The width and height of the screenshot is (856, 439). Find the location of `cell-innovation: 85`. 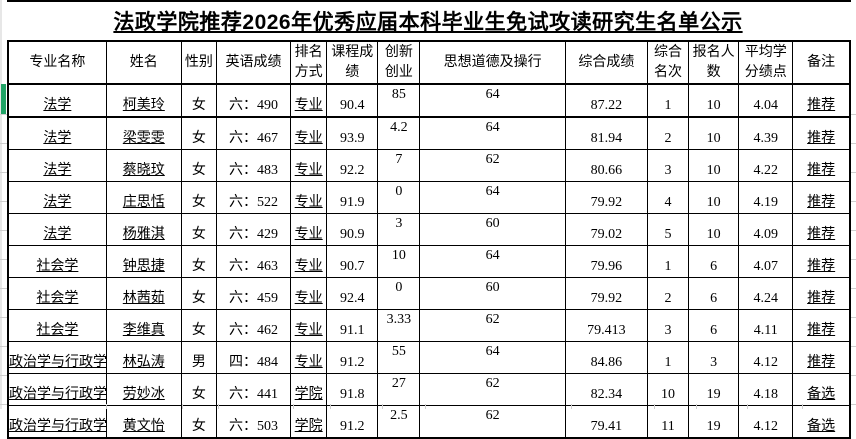

cell-innovation: 85 is located at coordinates (399, 100).